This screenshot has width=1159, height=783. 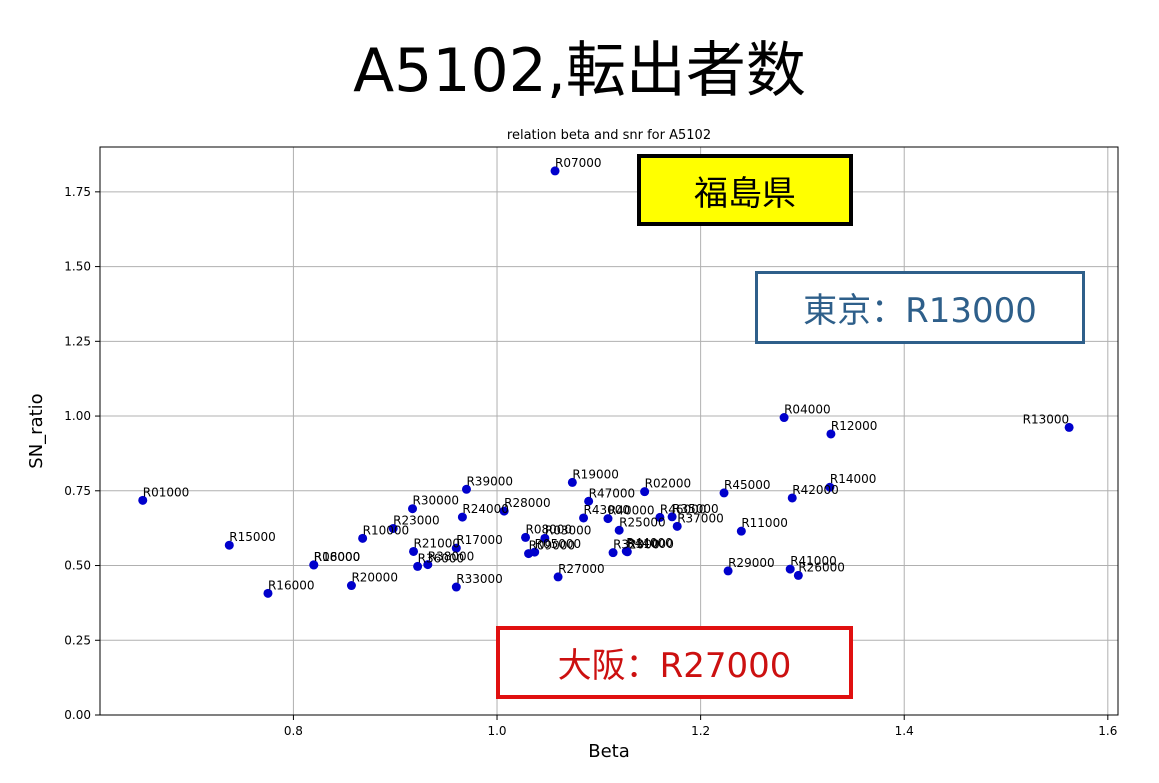 I want to click on point-label: R27000, so click(x=581, y=569).